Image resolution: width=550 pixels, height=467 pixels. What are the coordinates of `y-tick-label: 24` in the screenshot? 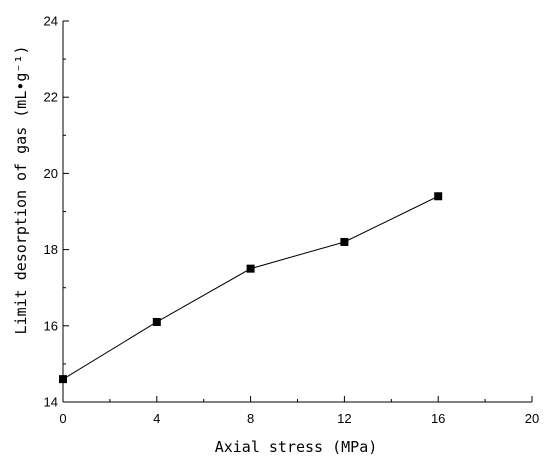 It's located at (51, 21).